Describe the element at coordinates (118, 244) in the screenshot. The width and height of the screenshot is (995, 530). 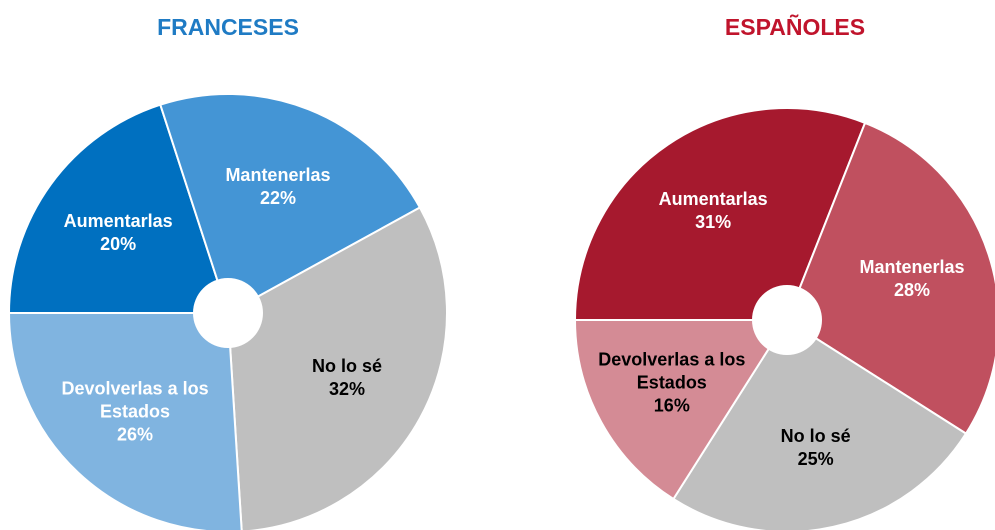
I see `value-label: 20%` at that location.